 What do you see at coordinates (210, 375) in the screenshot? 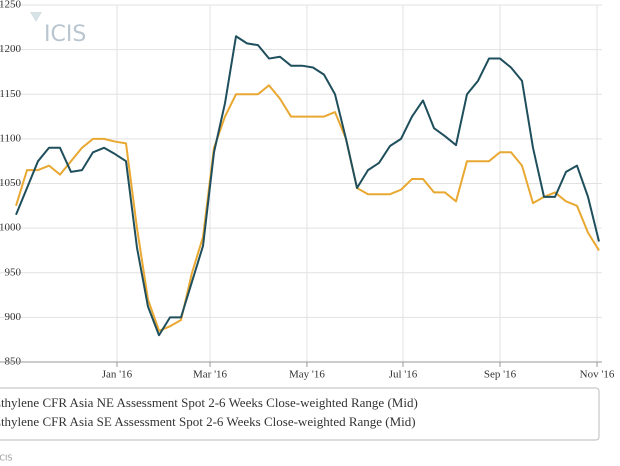
I see `x-tick-label: Mar '16` at bounding box center [210, 375].